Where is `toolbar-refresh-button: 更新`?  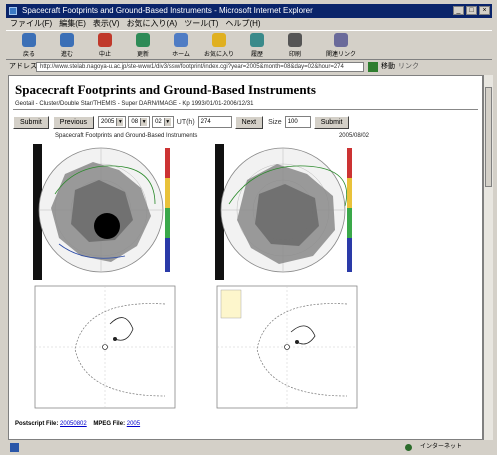
toolbar-refresh-button: 更新 is located at coordinates (143, 44).